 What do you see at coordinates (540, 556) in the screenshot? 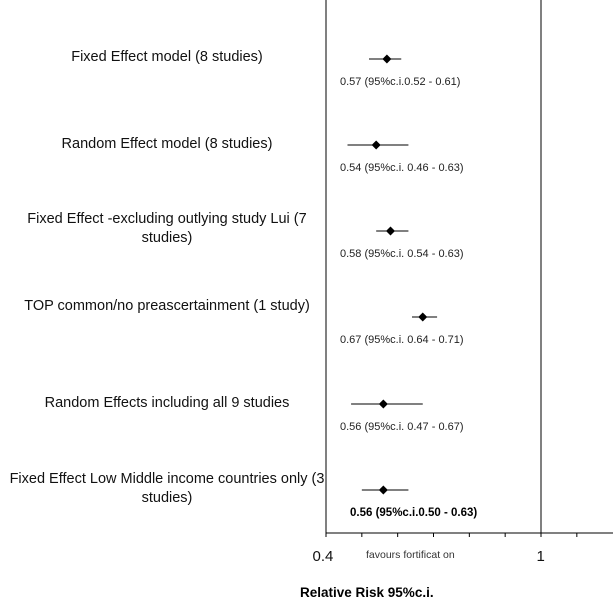
I see `x-tick-label: 1` at bounding box center [540, 556].